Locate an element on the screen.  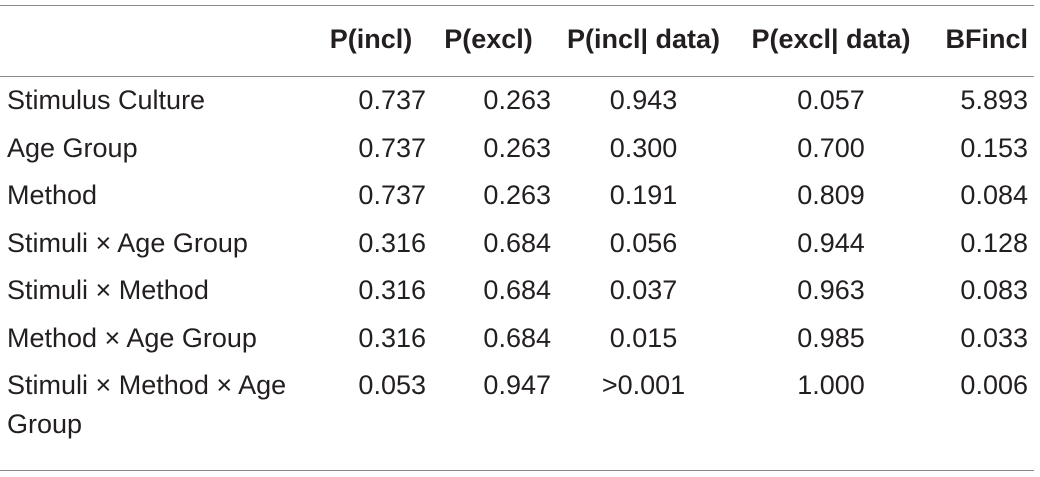
row-label: Age Group is located at coordinates (72, 147).